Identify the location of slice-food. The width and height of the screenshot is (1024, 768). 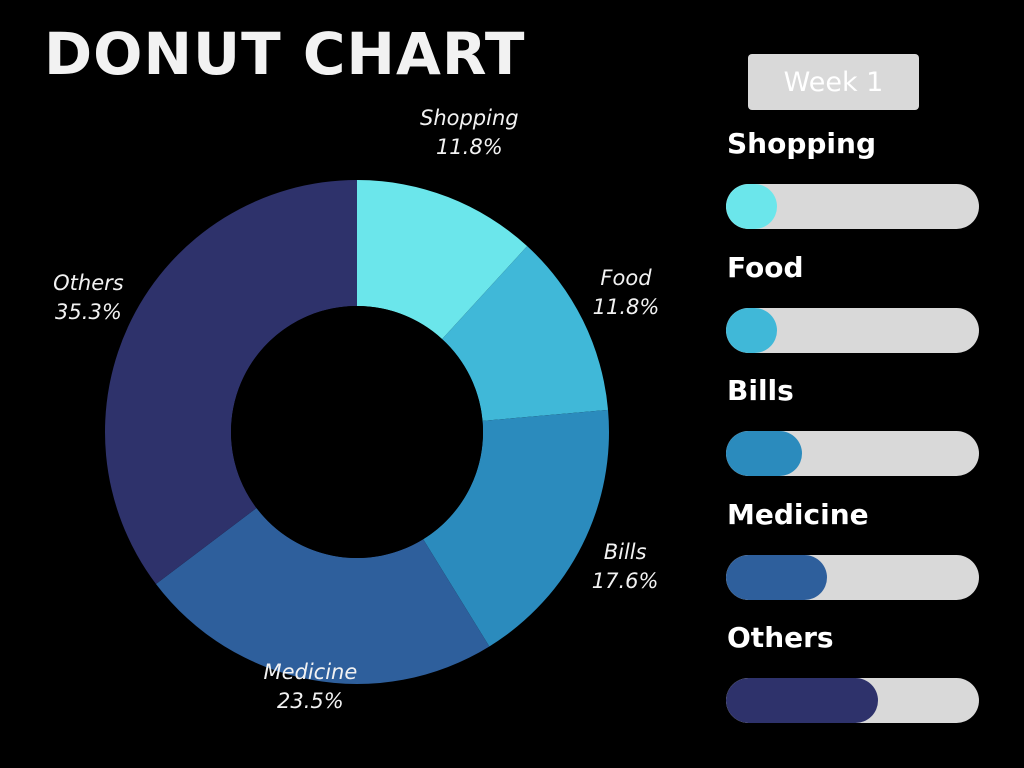
(525, 333).